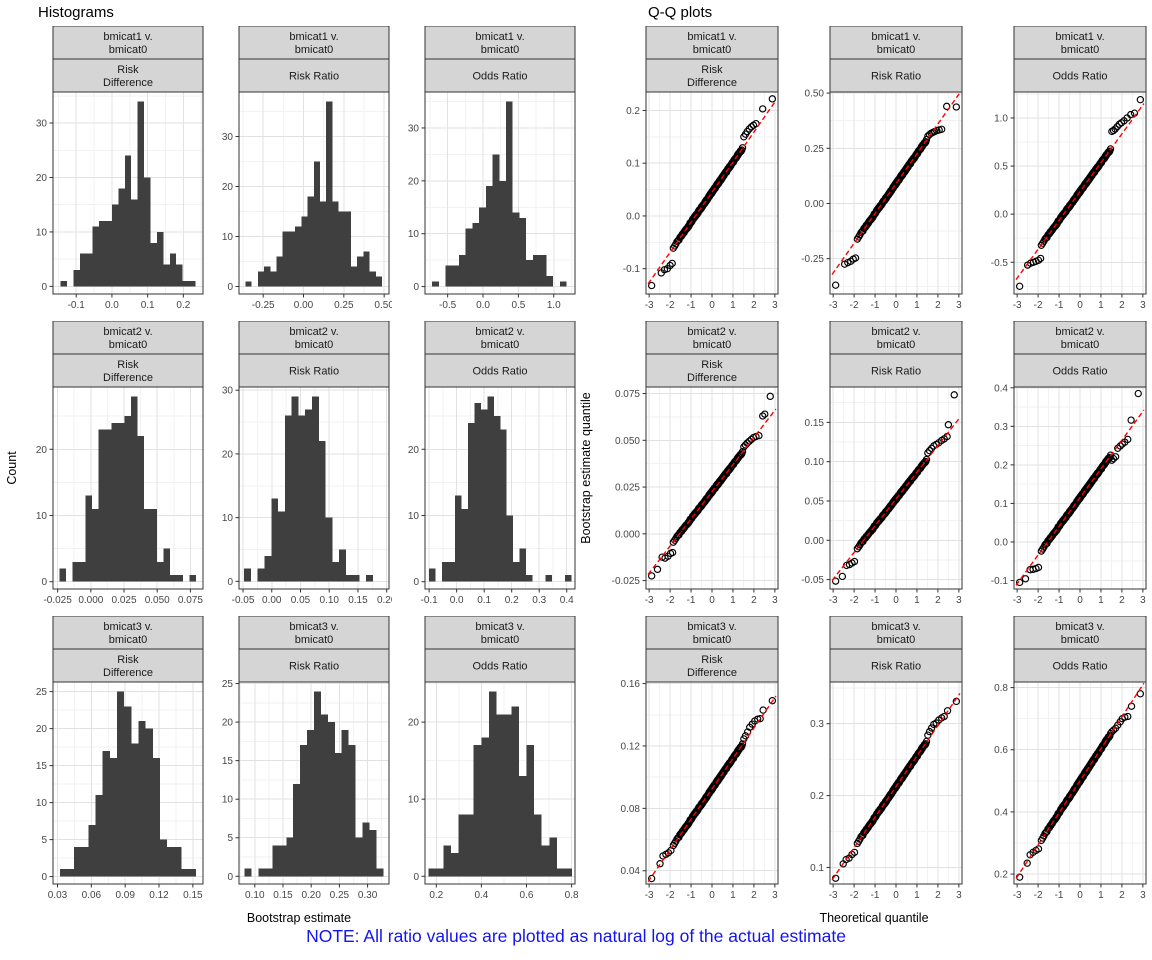 The width and height of the screenshot is (1152, 960). I want to click on svg-text: 0.05, so click(815, 501).